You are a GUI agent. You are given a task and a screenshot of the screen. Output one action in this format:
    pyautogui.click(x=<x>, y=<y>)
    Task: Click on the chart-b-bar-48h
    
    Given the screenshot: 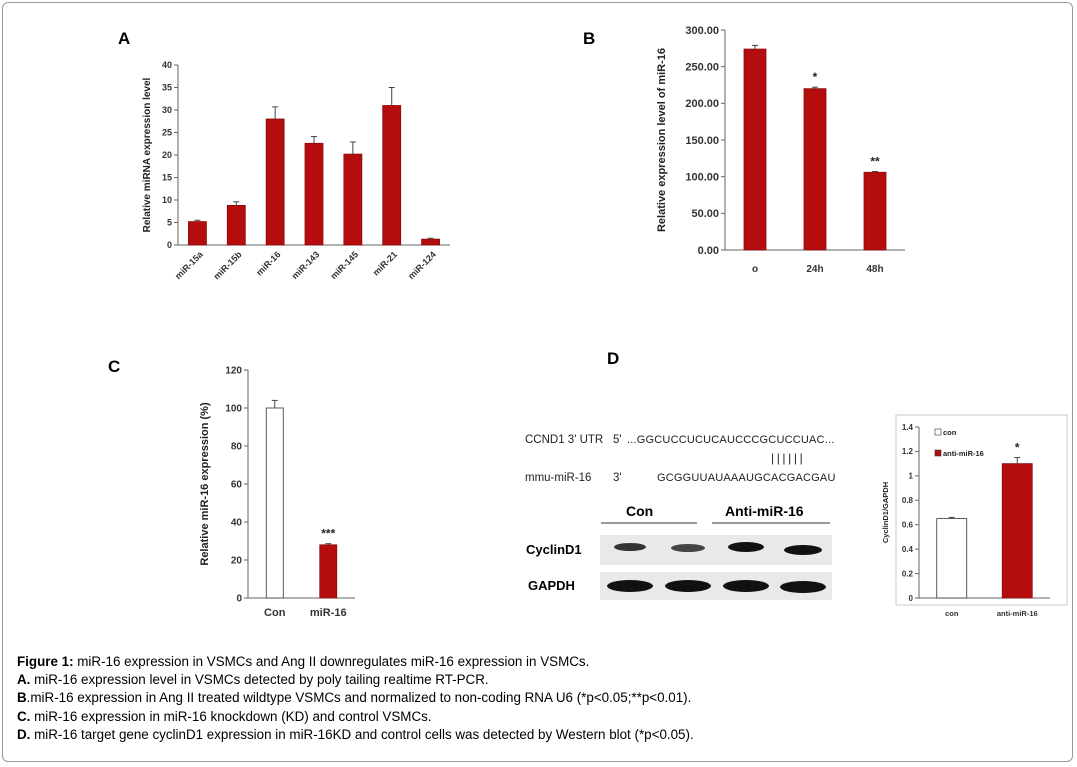 What is the action you would take?
    pyautogui.click(x=875, y=211)
    